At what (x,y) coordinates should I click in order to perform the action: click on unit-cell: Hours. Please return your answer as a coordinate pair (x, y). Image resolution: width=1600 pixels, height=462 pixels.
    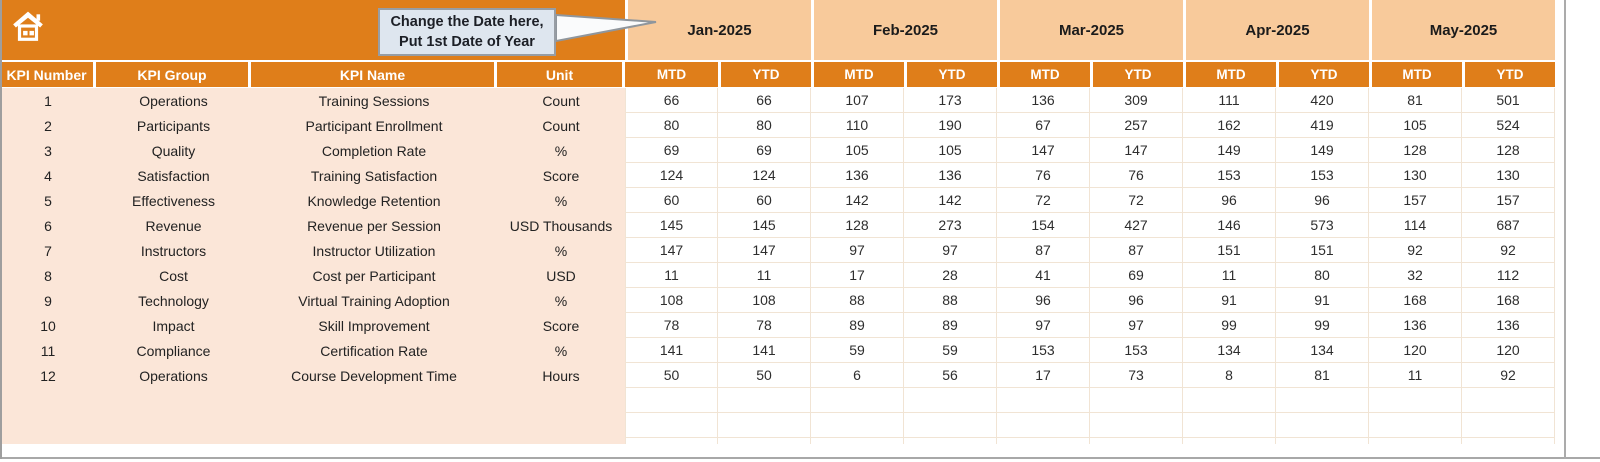
    Looking at the image, I should click on (561, 375).